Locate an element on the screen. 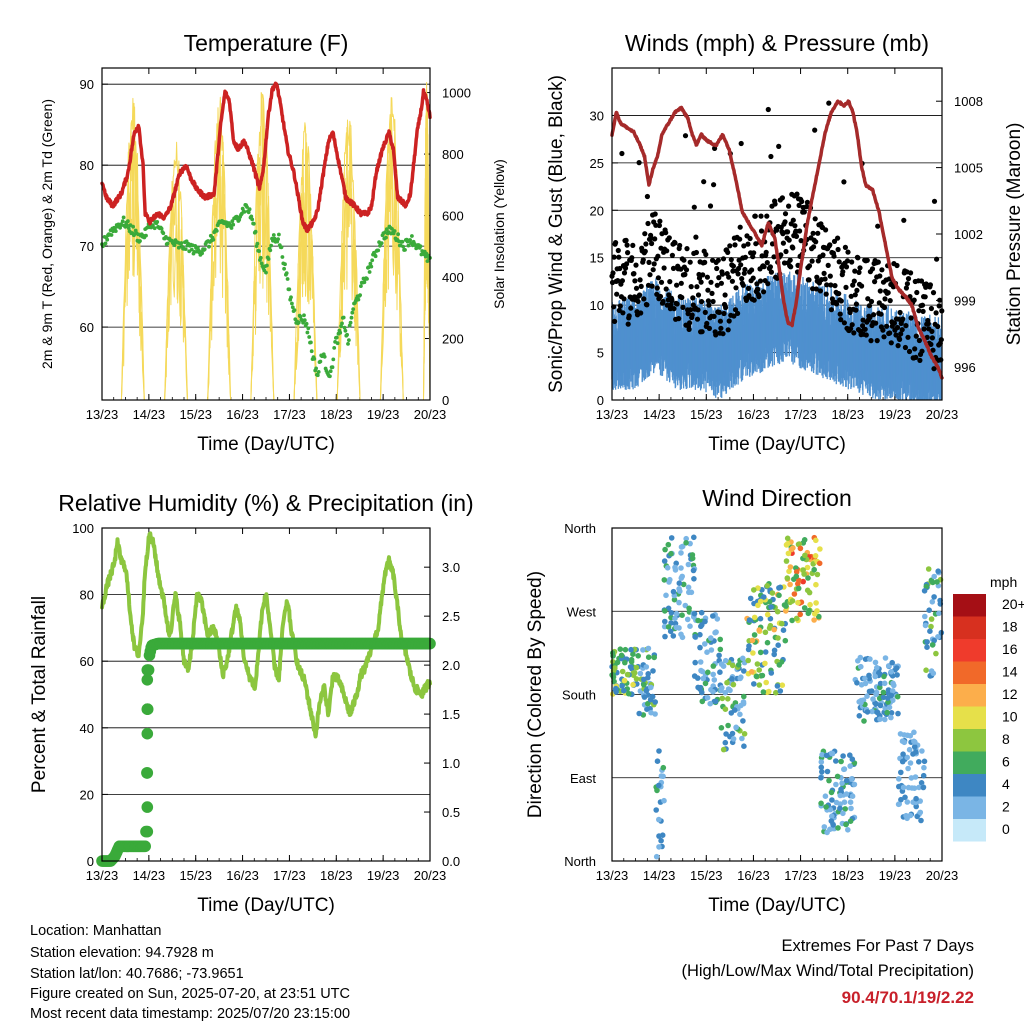 This screenshot has width=1024, height=1025. ytick-right-label: 1002 is located at coordinates (968, 234).